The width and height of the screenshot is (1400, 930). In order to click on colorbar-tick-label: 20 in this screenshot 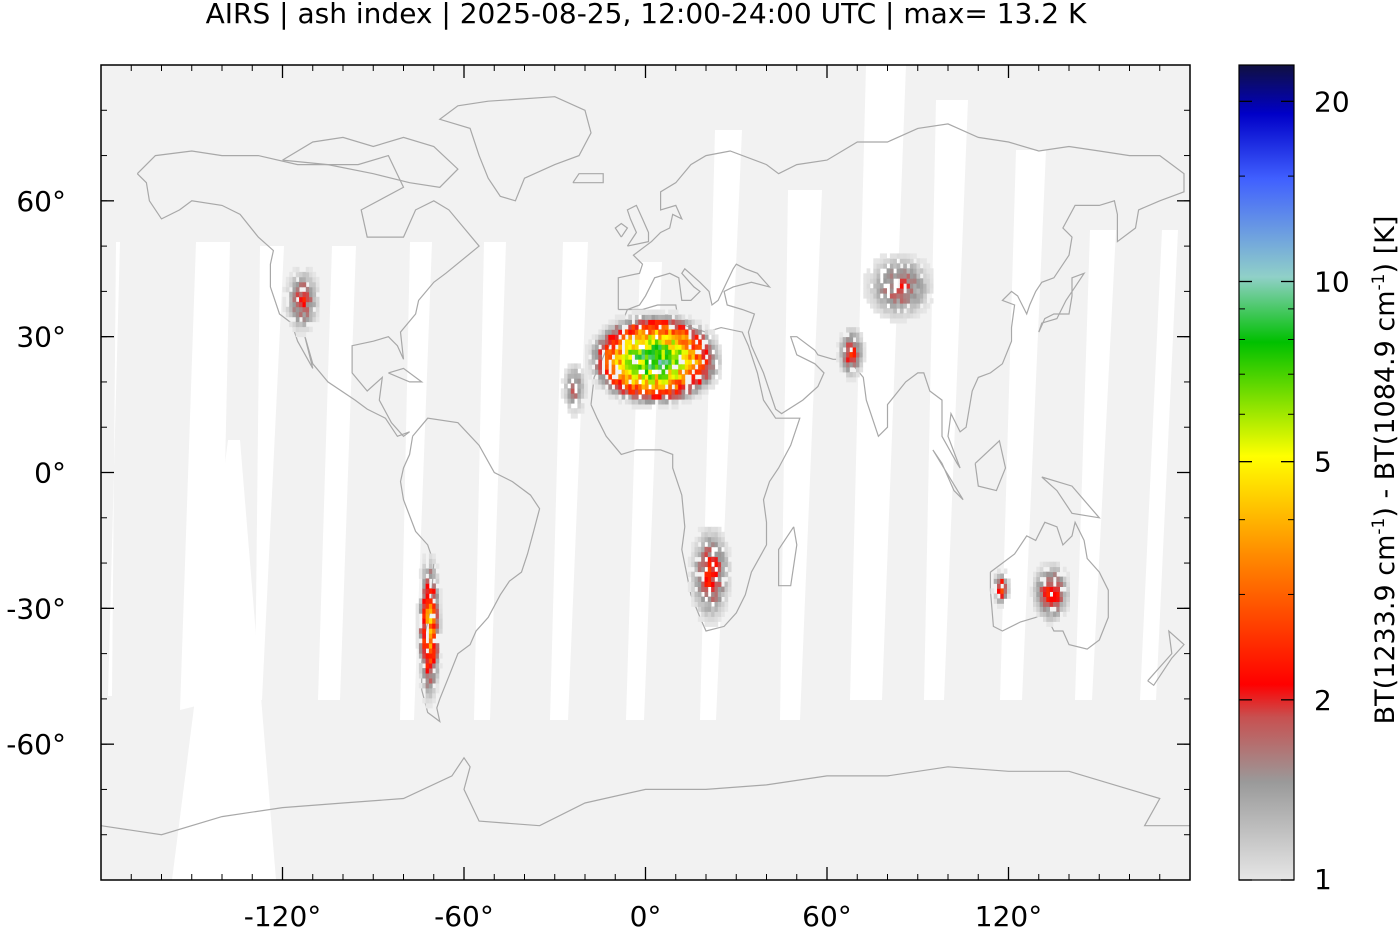, I will do `click(1332, 101)`.